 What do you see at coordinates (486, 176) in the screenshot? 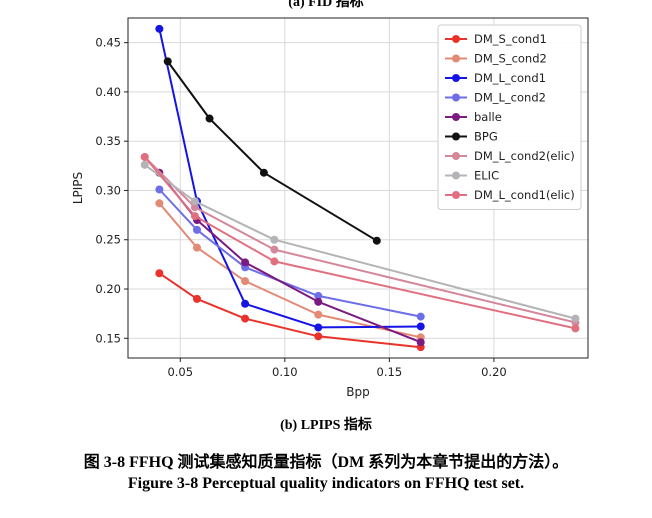
I see `legend-label: ELIC` at bounding box center [486, 176].